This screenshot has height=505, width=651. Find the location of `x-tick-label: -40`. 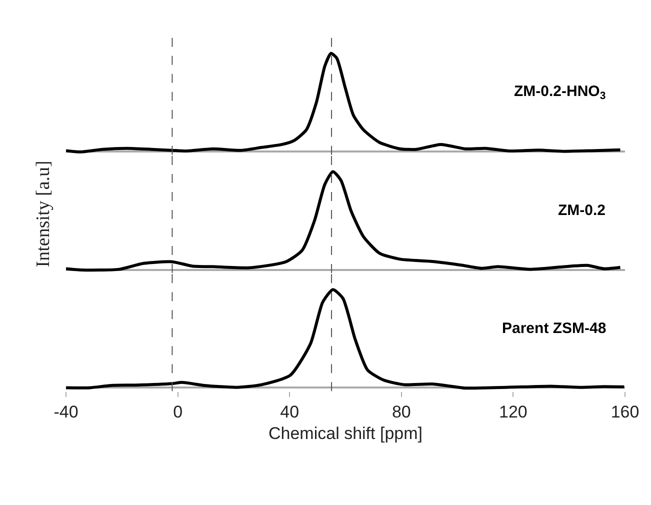

x-tick-label: -40 is located at coordinates (66, 412).